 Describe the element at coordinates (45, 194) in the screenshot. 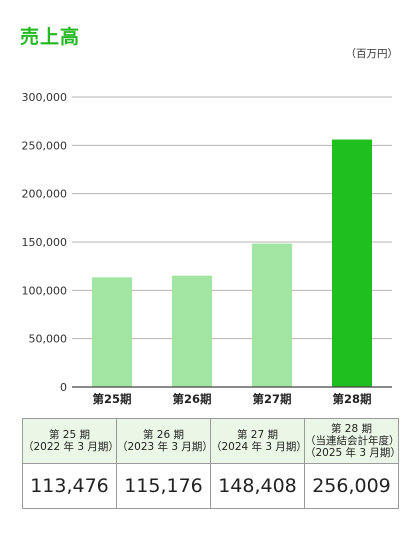

I see `y-tick-label: 200,000` at that location.